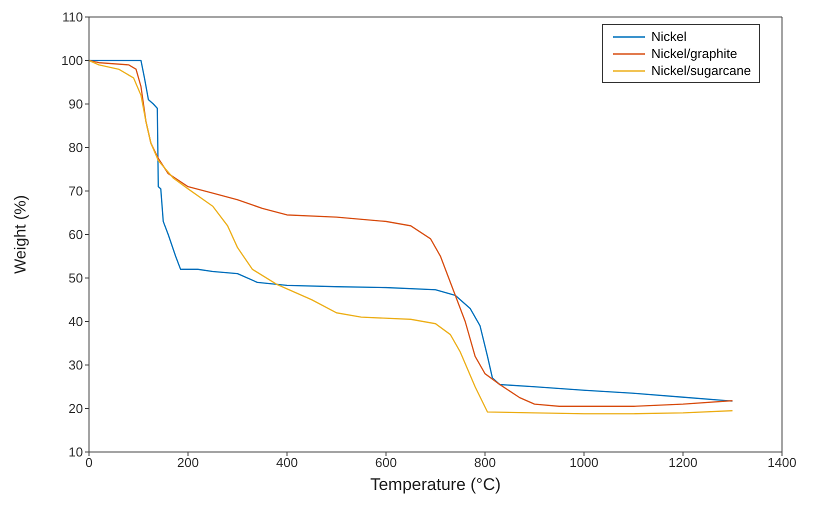 The width and height of the screenshot is (813, 508). What do you see at coordinates (485, 462) in the screenshot?
I see `x-tick-label: 800` at bounding box center [485, 462].